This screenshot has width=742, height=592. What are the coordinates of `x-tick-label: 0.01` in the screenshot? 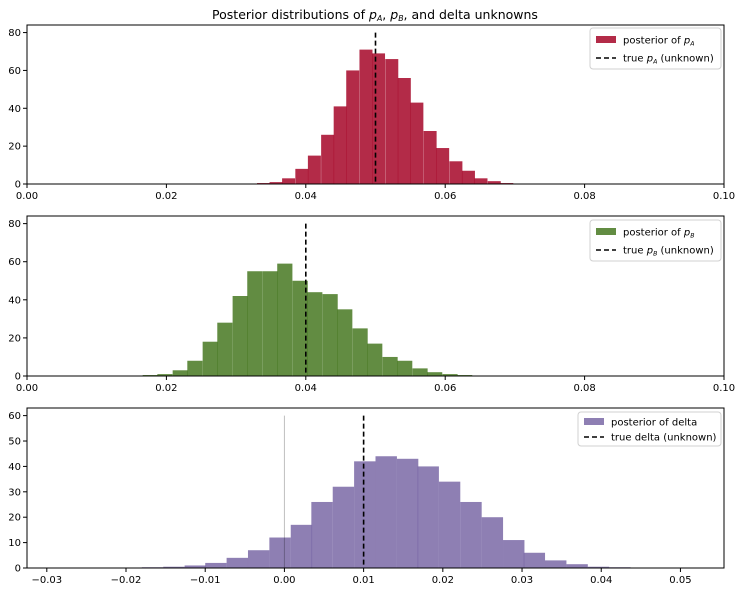 It's located at (363, 580).